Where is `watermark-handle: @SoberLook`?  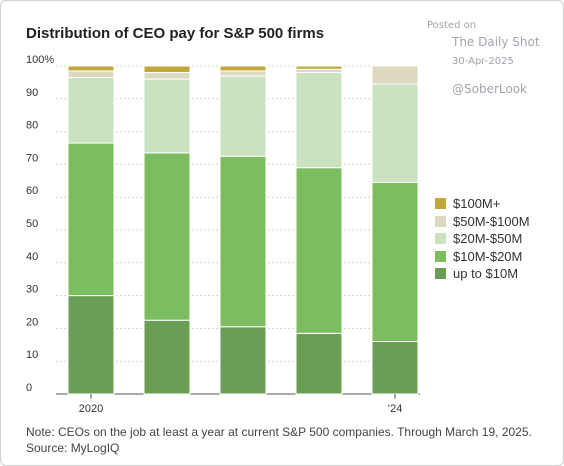
watermark-handle: @SoberLook is located at coordinates (489, 89).